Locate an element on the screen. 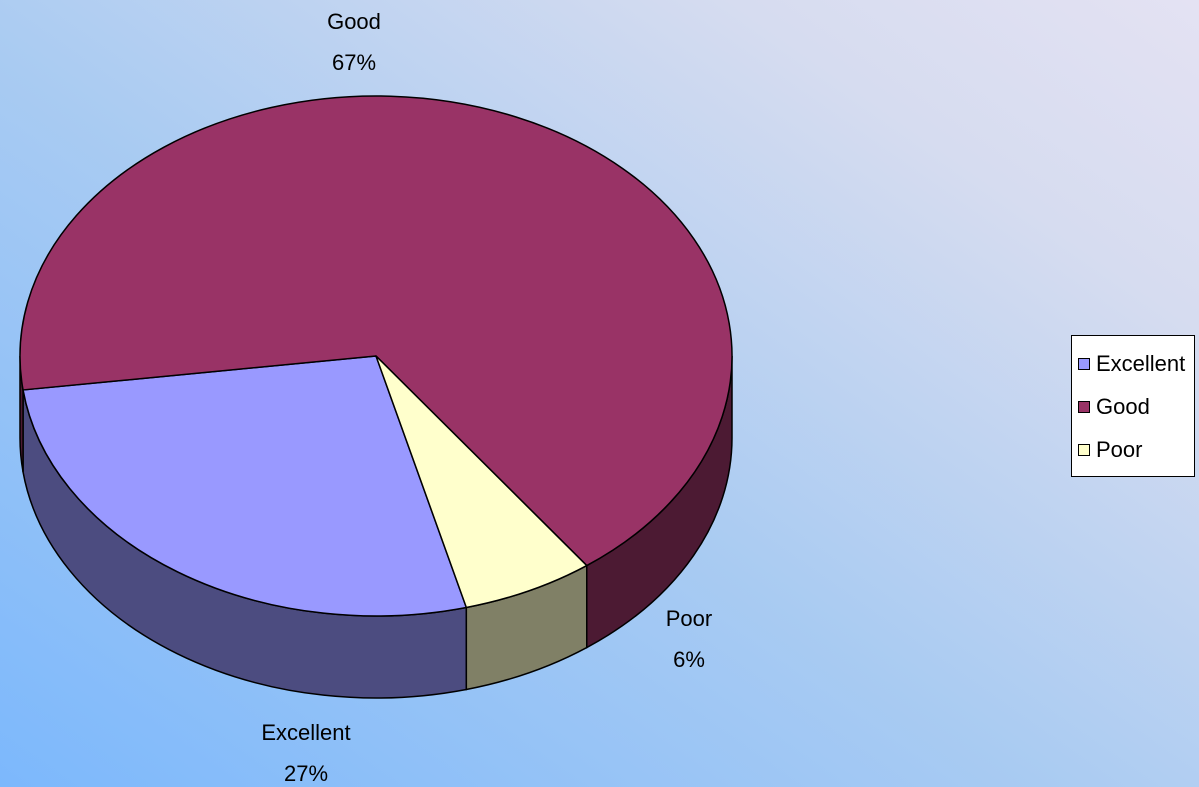 The width and height of the screenshot is (1199, 787). legend-item-good: Good is located at coordinates (1133, 406).